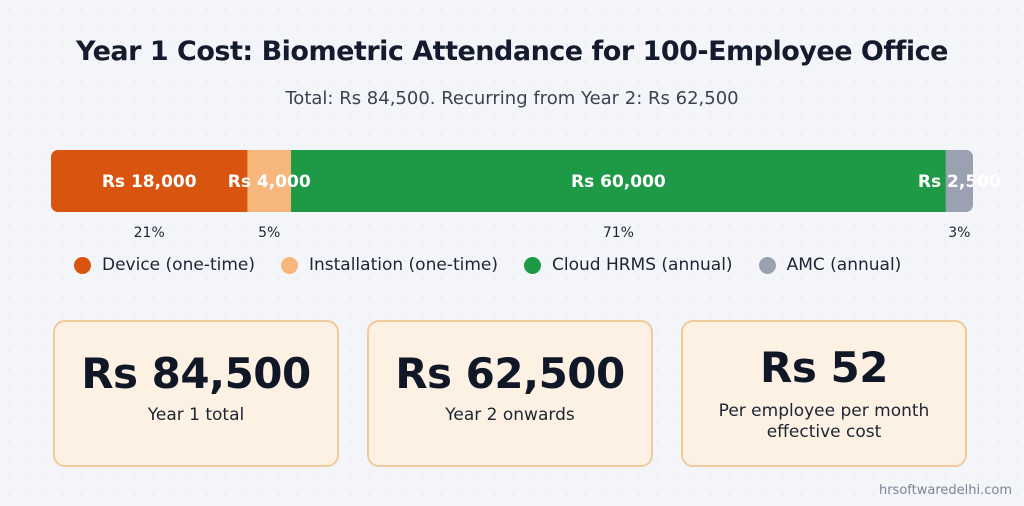  Describe the element at coordinates (844, 265) in the screenshot. I see `legend-label-amc: AMC (annual)` at that location.